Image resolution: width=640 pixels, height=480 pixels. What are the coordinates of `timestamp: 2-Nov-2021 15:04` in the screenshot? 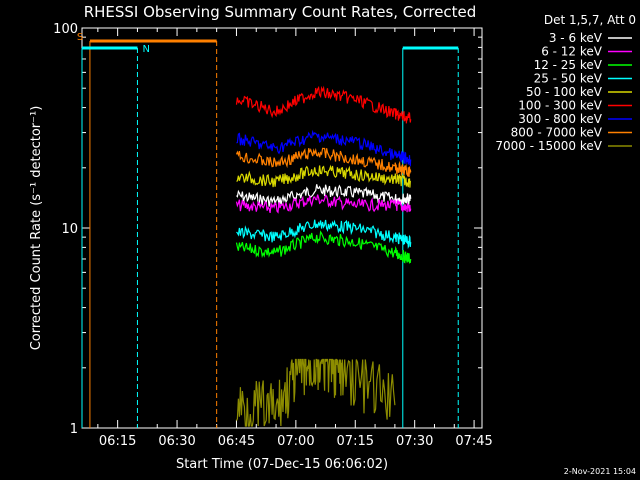 It's located at (600, 471).